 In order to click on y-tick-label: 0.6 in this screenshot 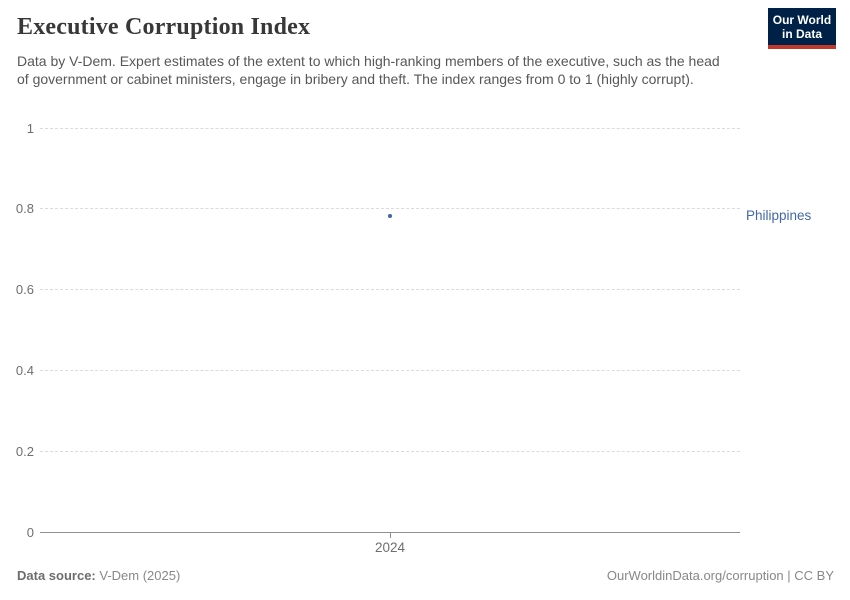, I will do `click(24, 290)`.